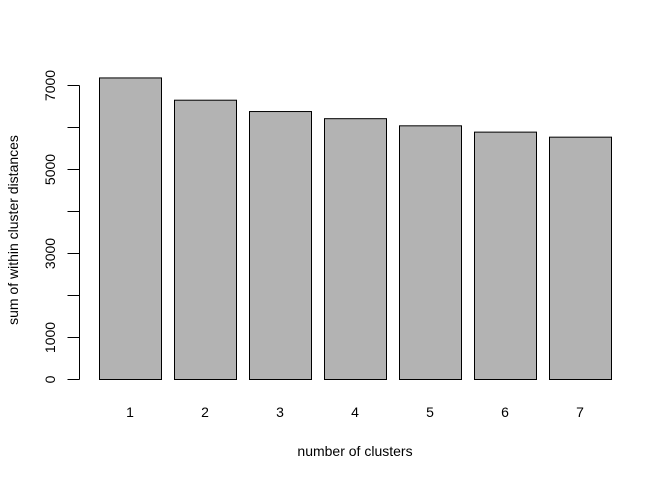 The height and width of the screenshot is (480, 672). What do you see at coordinates (205, 412) in the screenshot?
I see `x-tick-label: 2` at bounding box center [205, 412].